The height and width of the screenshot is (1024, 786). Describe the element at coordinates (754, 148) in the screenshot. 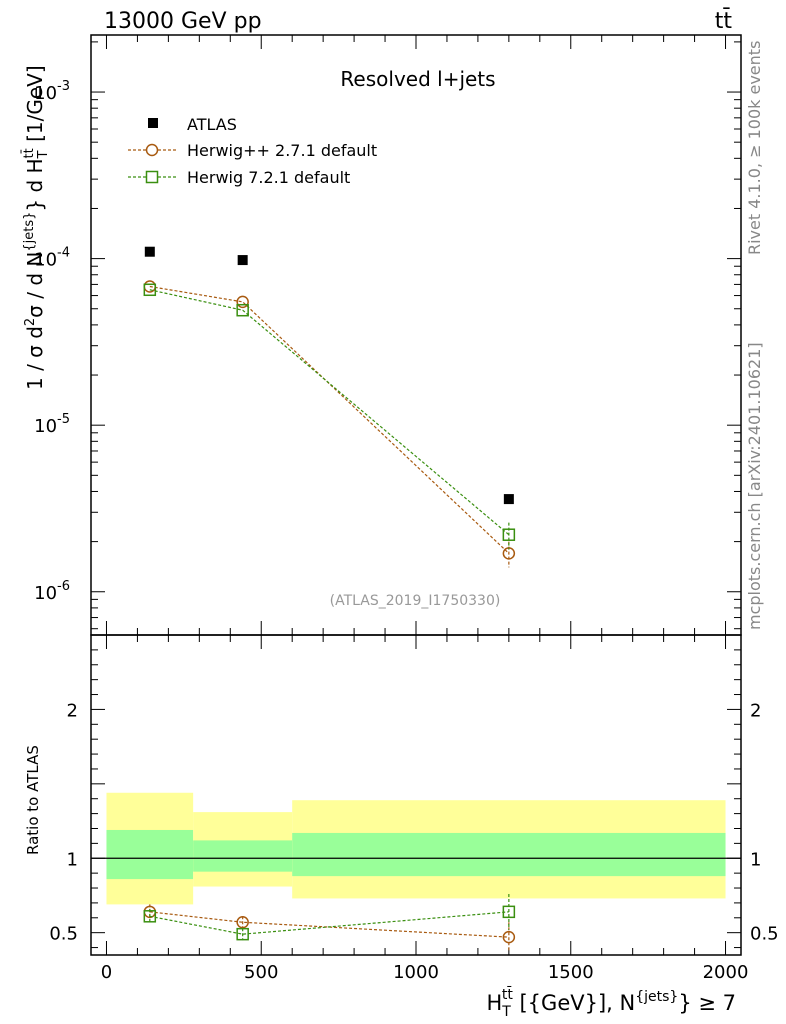

I see `rivet-label: Rivet 4.1.0, ≥ 100k events` at that location.